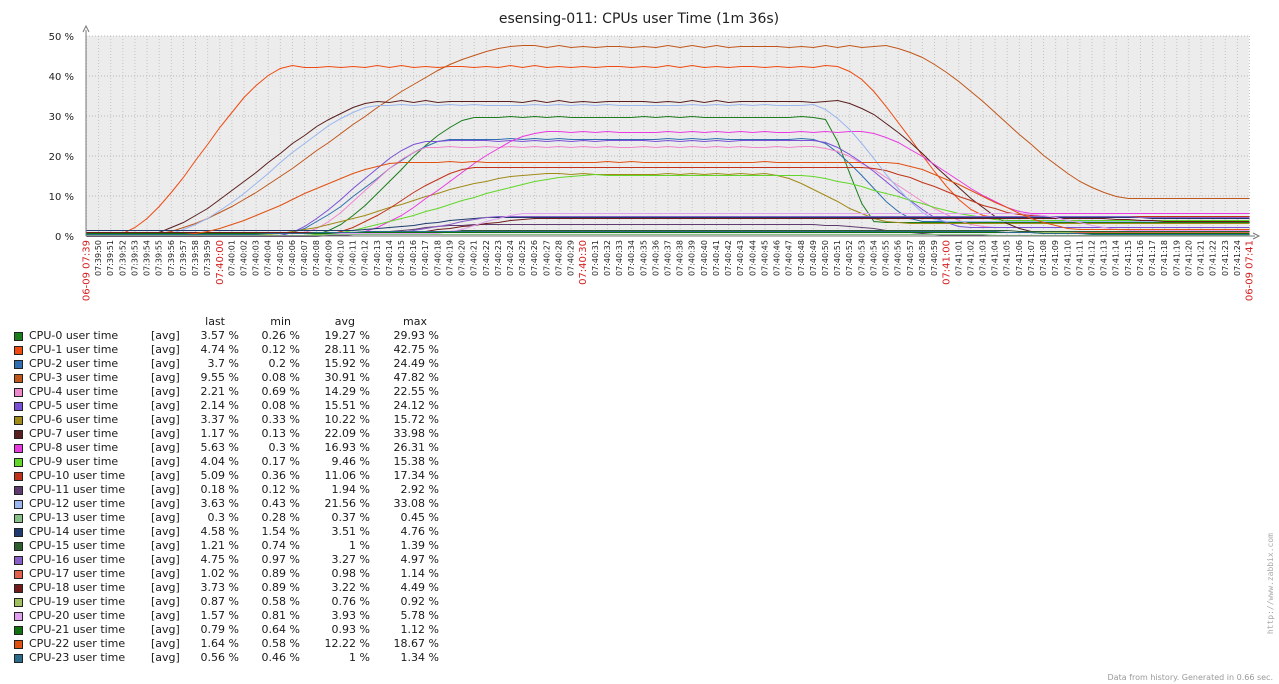 This screenshot has height=684, width=1279. What do you see at coordinates (280, 657) in the screenshot?
I see `legend-min: 0.46 %` at bounding box center [280, 657].